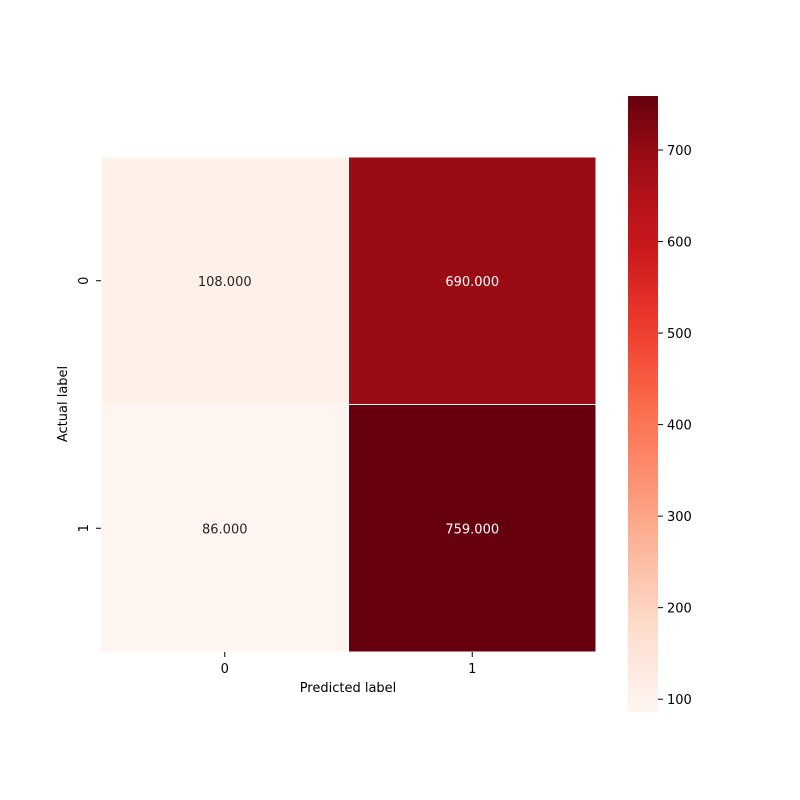 The height and width of the screenshot is (800, 800). What do you see at coordinates (679, 243) in the screenshot?
I see `colorbar-tick-label: 600` at bounding box center [679, 243].